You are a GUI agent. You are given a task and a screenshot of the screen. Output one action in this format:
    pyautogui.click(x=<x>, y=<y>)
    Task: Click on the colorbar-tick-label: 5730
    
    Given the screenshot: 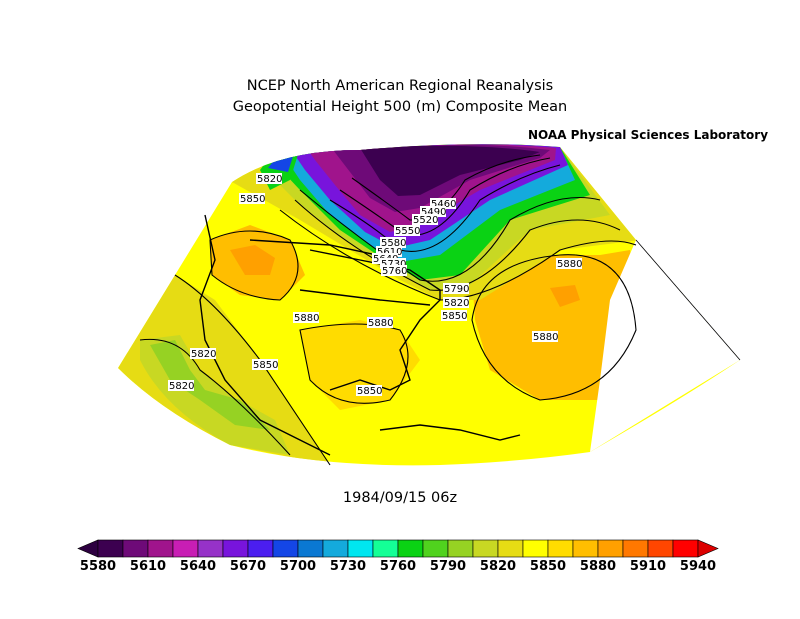 What is the action you would take?
    pyautogui.click(x=348, y=566)
    